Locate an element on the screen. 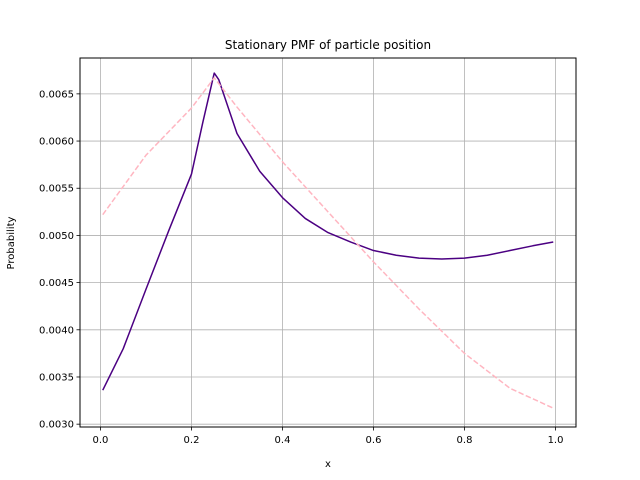 This screenshot has height=480, width=640. x-tick-label: 0.8 is located at coordinates (465, 440).